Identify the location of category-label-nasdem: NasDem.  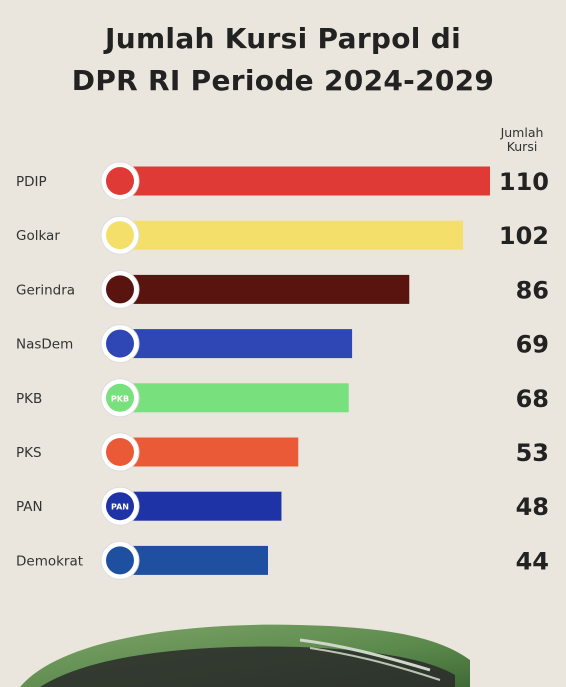
(44, 345).